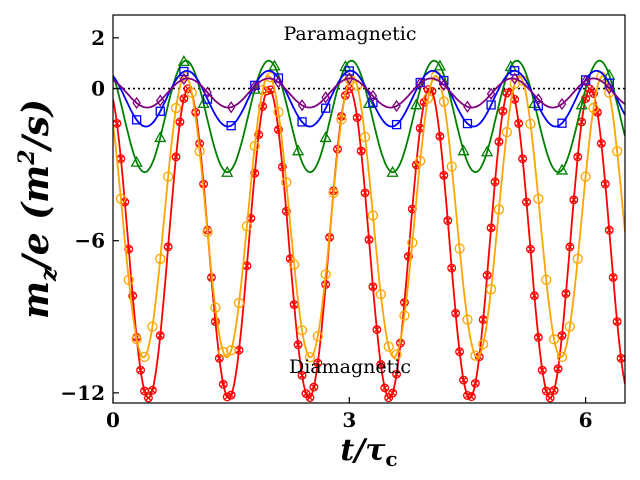  Describe the element at coordinates (36, 300) in the screenshot. I see `y-axis-label-m: m` at that location.